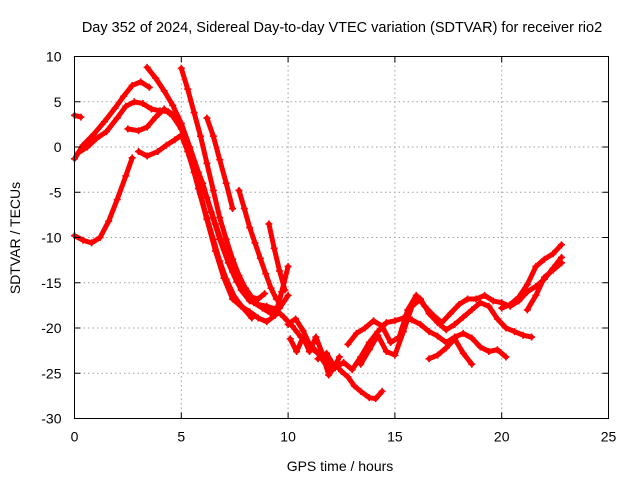  What do you see at coordinates (609, 437) in the screenshot?
I see `x-tick-label: 25` at bounding box center [609, 437].